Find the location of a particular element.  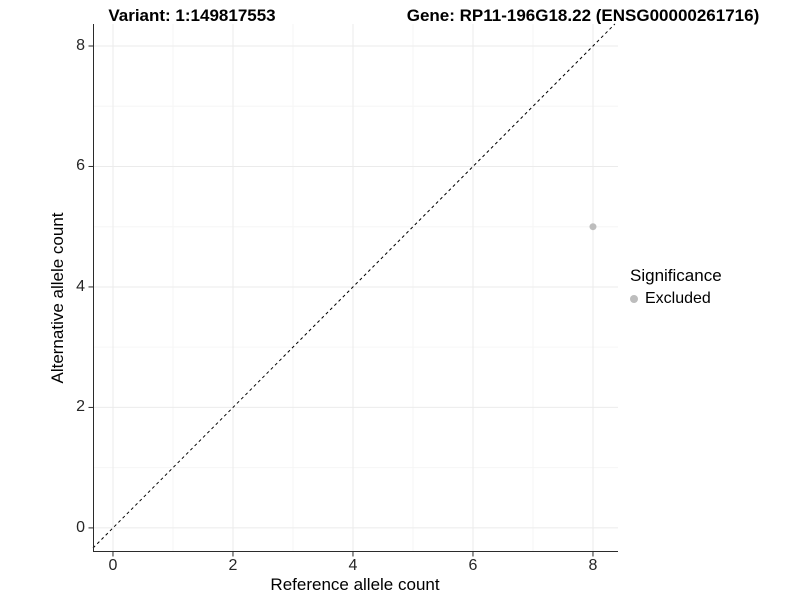

y-tick-label: 4 is located at coordinates (80, 286).